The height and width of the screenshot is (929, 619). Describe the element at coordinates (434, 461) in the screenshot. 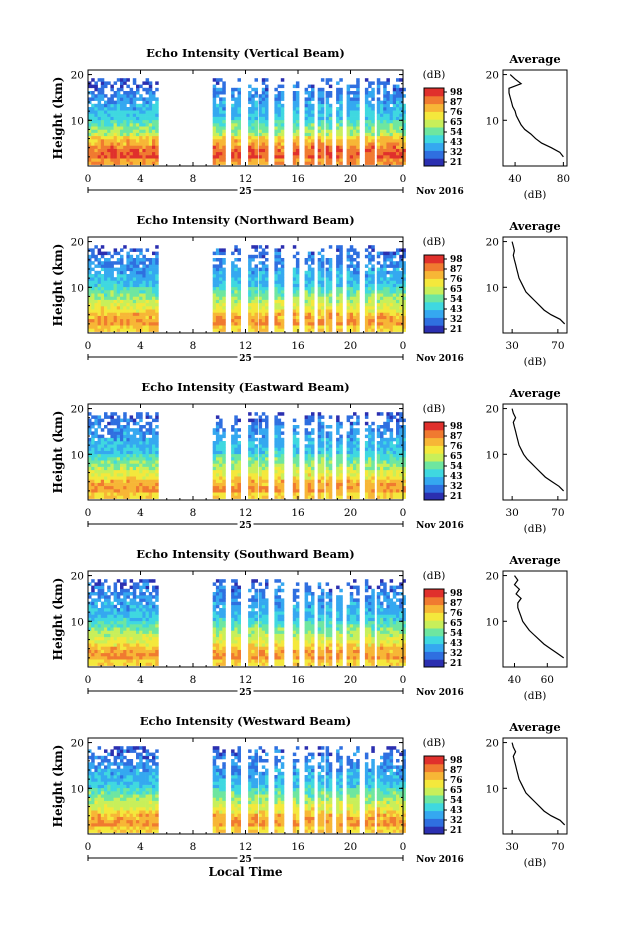

I see `colorbar-frame` at that location.